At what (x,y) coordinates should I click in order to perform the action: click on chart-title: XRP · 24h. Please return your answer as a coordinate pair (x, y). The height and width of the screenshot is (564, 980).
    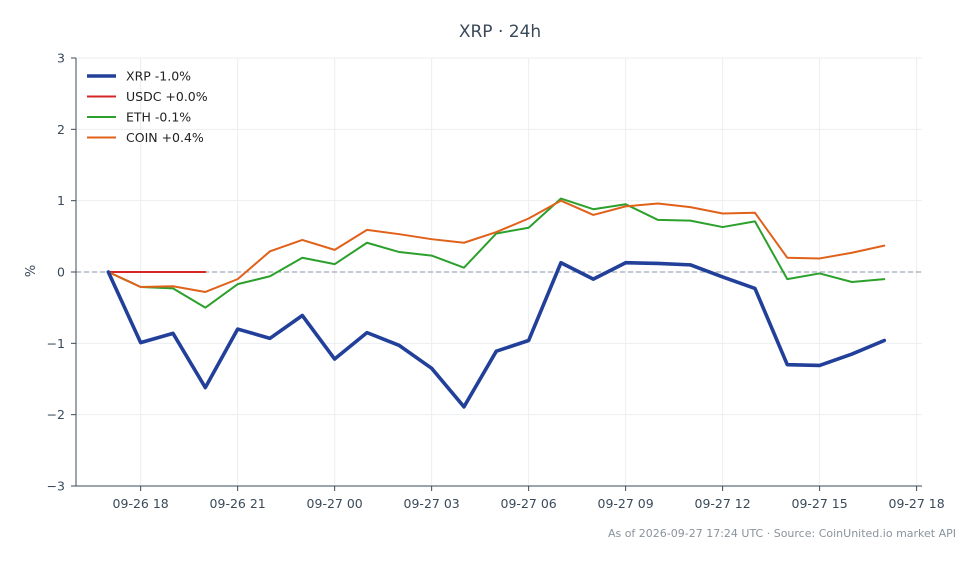
    Looking at the image, I should click on (500, 32).